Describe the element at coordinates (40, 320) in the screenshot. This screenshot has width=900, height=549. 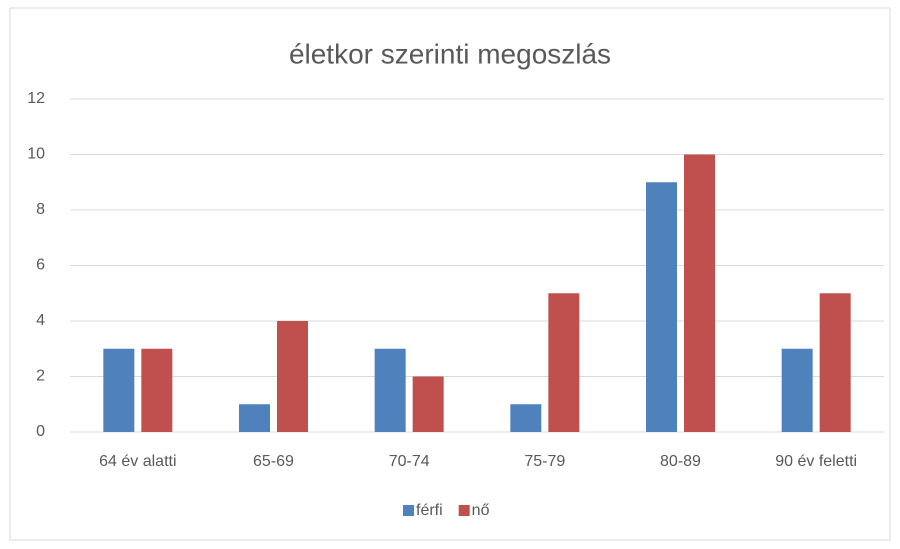
I see `y-tick-label: 4` at that location.